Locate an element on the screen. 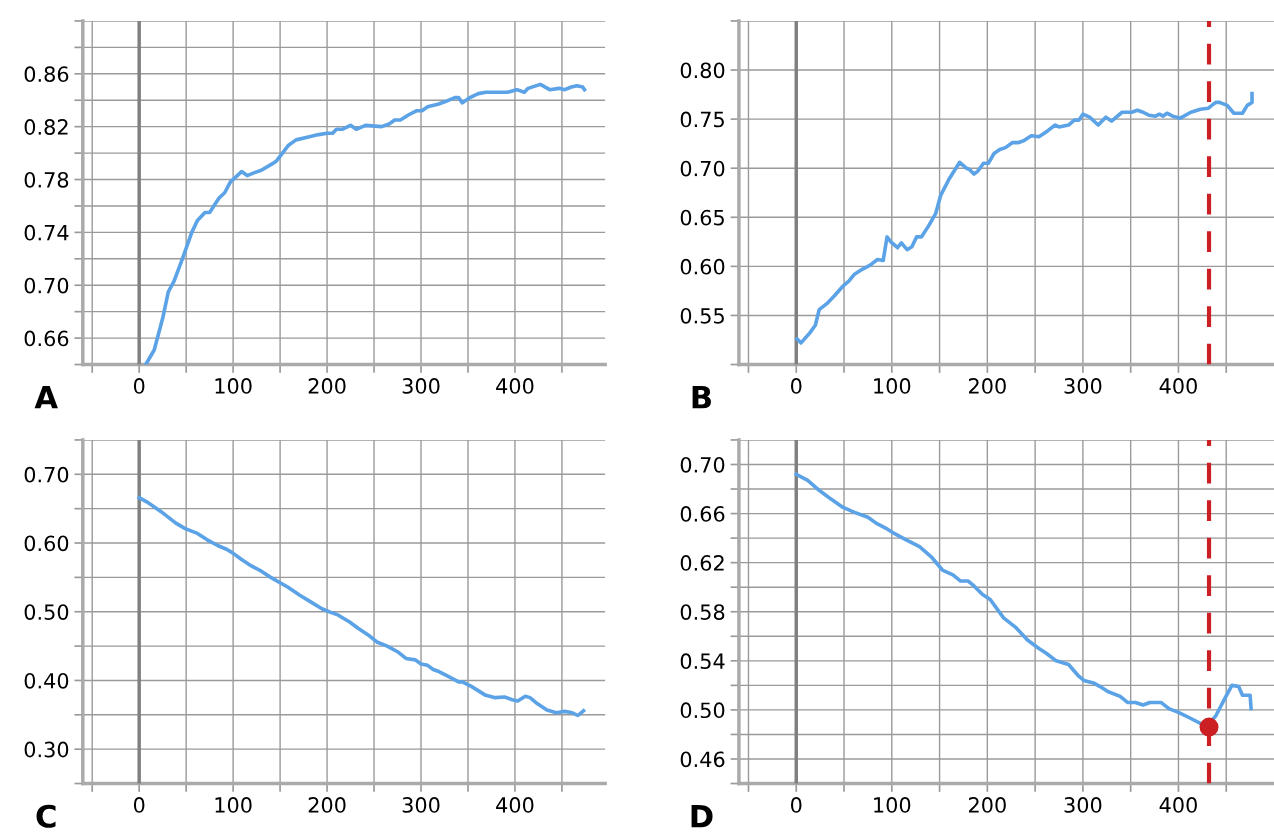  y-tick-label: 0.54 is located at coordinates (702, 661).